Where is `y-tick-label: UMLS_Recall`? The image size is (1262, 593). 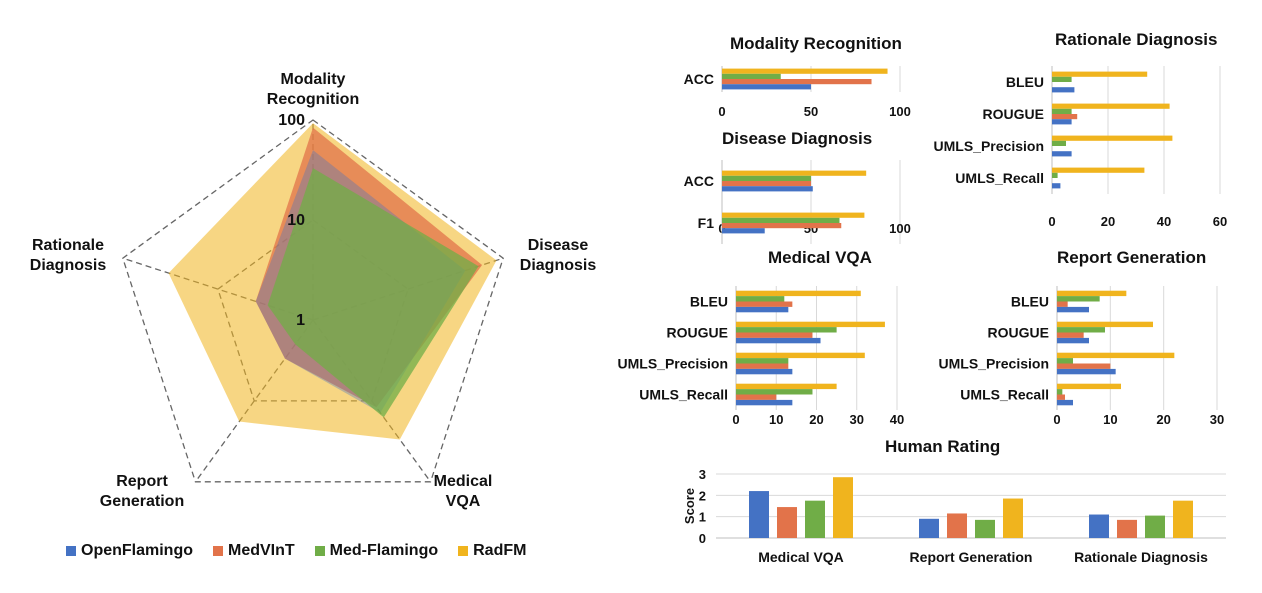 y-tick-label: UMLS_Recall is located at coordinates (999, 178).